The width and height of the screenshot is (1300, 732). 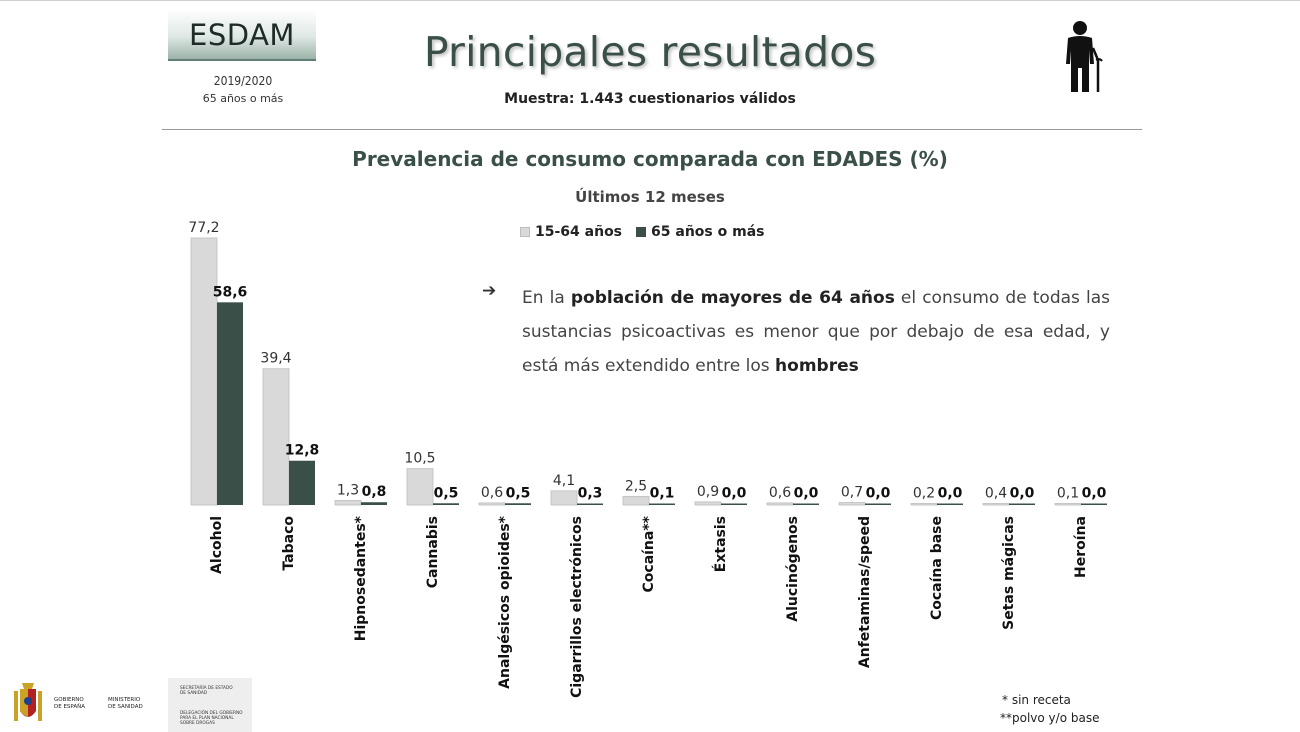 I want to click on chart-legend: 15-64 años 65 años o más, so click(x=649, y=232).